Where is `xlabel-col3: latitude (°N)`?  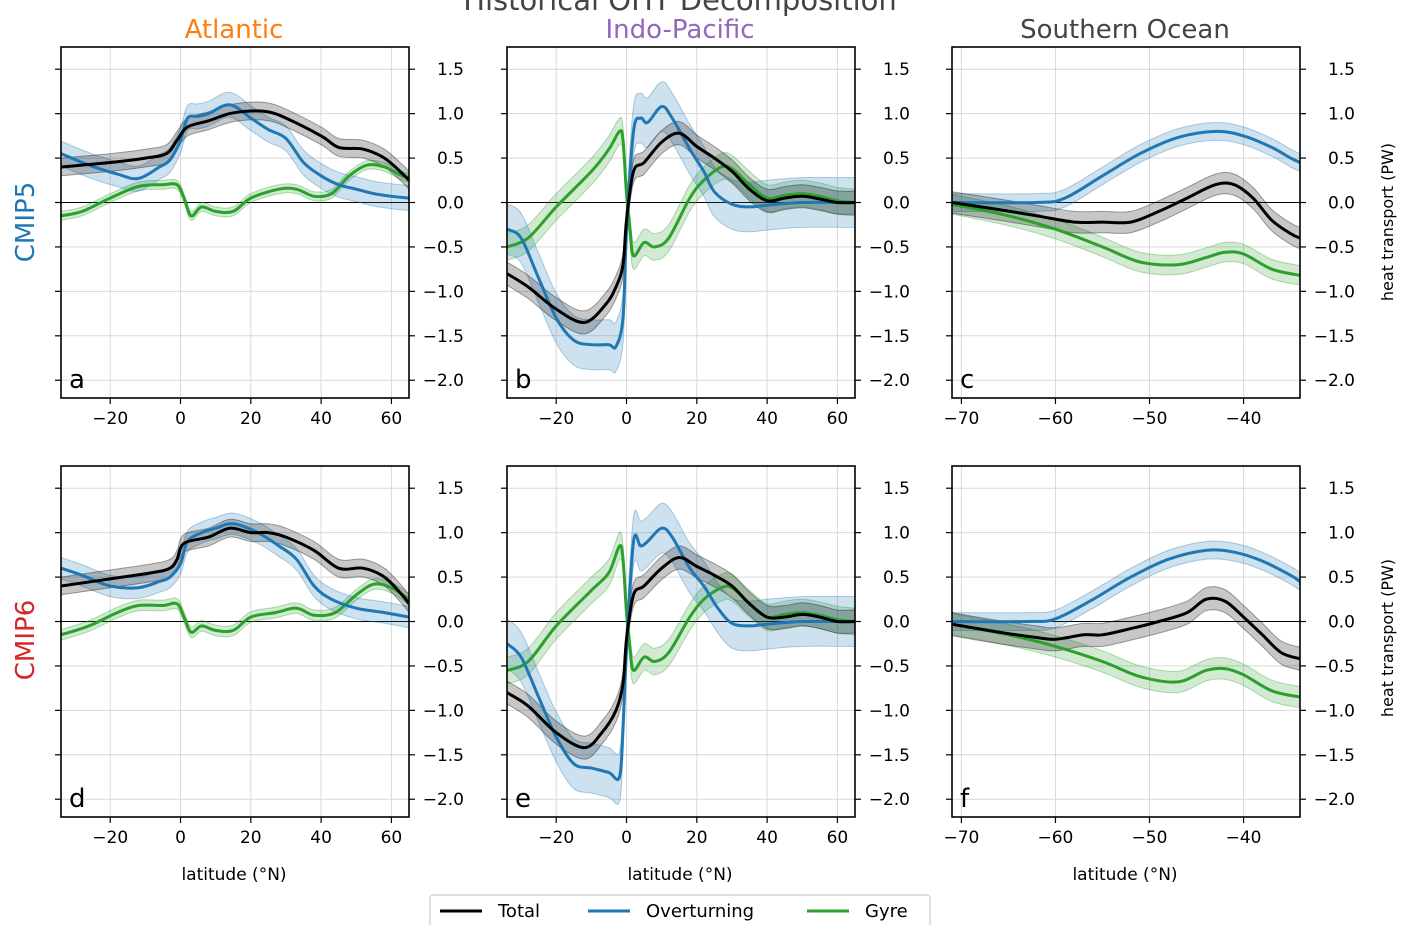 xlabel-col3: latitude (°N) is located at coordinates (1124, 875).